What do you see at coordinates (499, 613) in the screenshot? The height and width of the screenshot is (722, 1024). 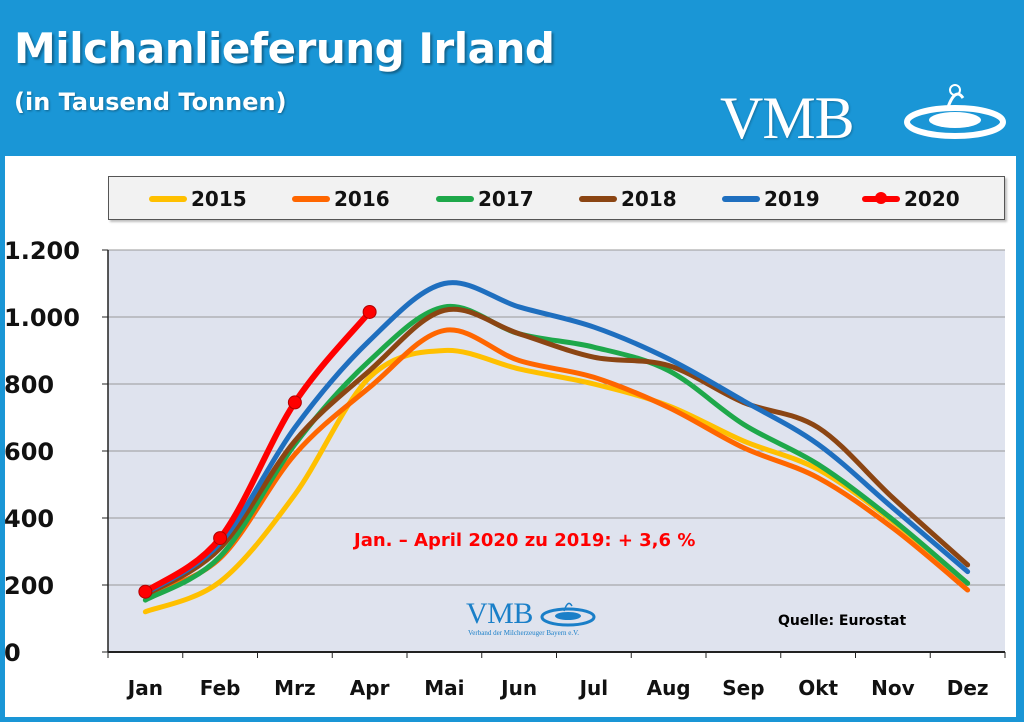 I see `mini-logo-text: VMB` at bounding box center [499, 613].